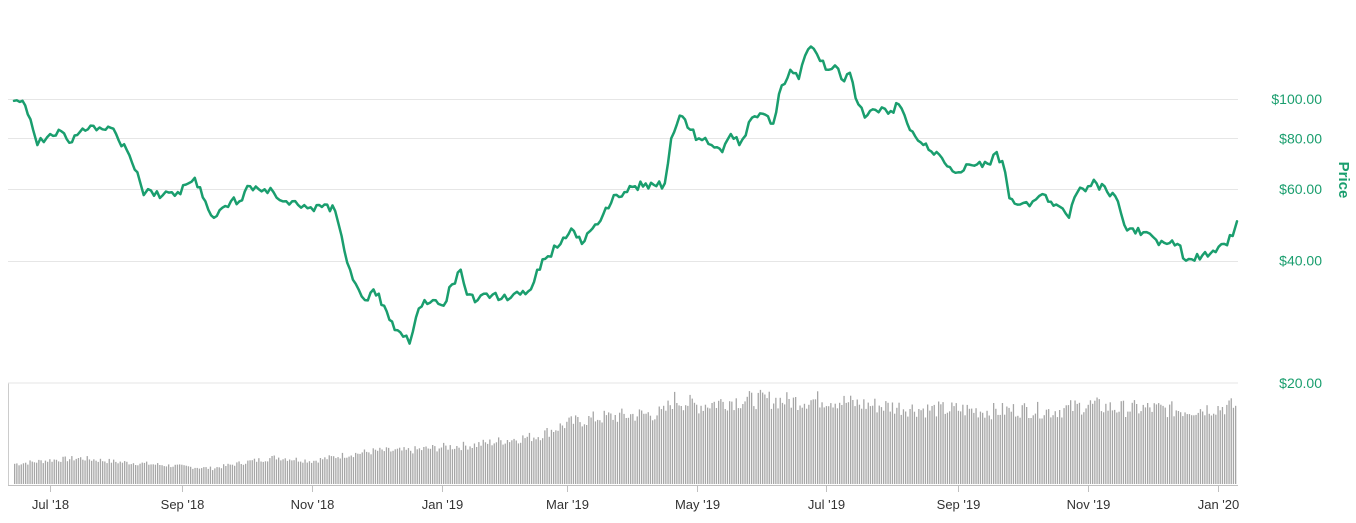 The height and width of the screenshot is (523, 1356). Describe the element at coordinates (697, 504) in the screenshot. I see `x-tick-label: May '19` at that location.